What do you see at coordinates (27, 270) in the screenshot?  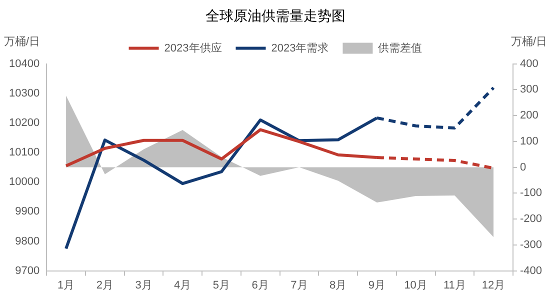 I see `y-tick-label: 9700` at bounding box center [27, 270].